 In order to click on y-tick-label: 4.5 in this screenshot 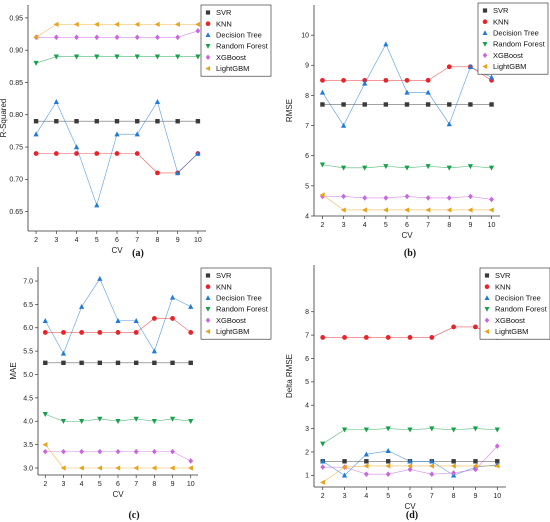, I will do `click(28, 398)`.